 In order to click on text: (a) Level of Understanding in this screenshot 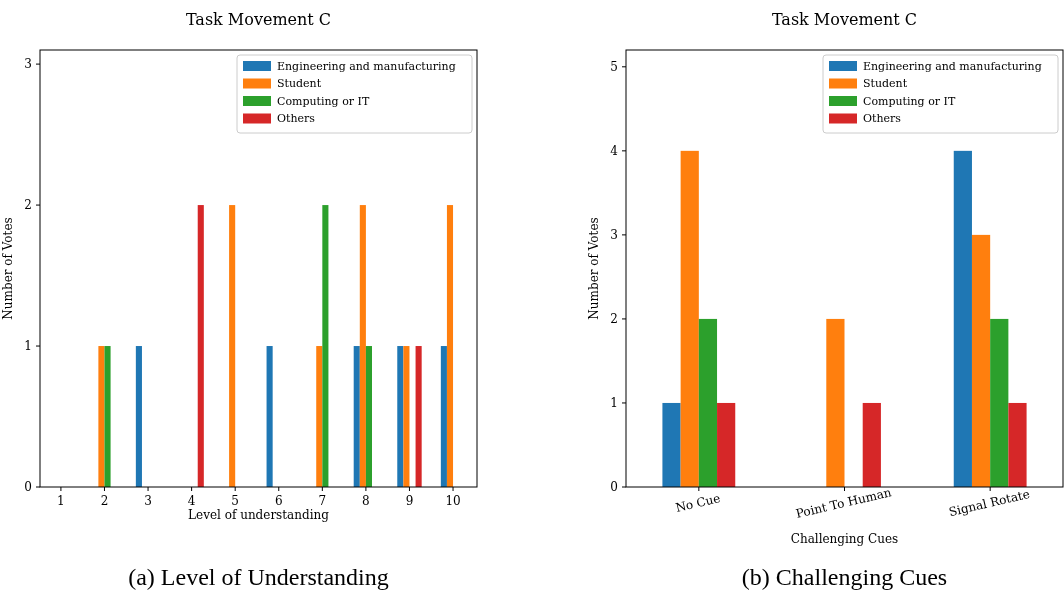, I will do `click(258, 577)`.